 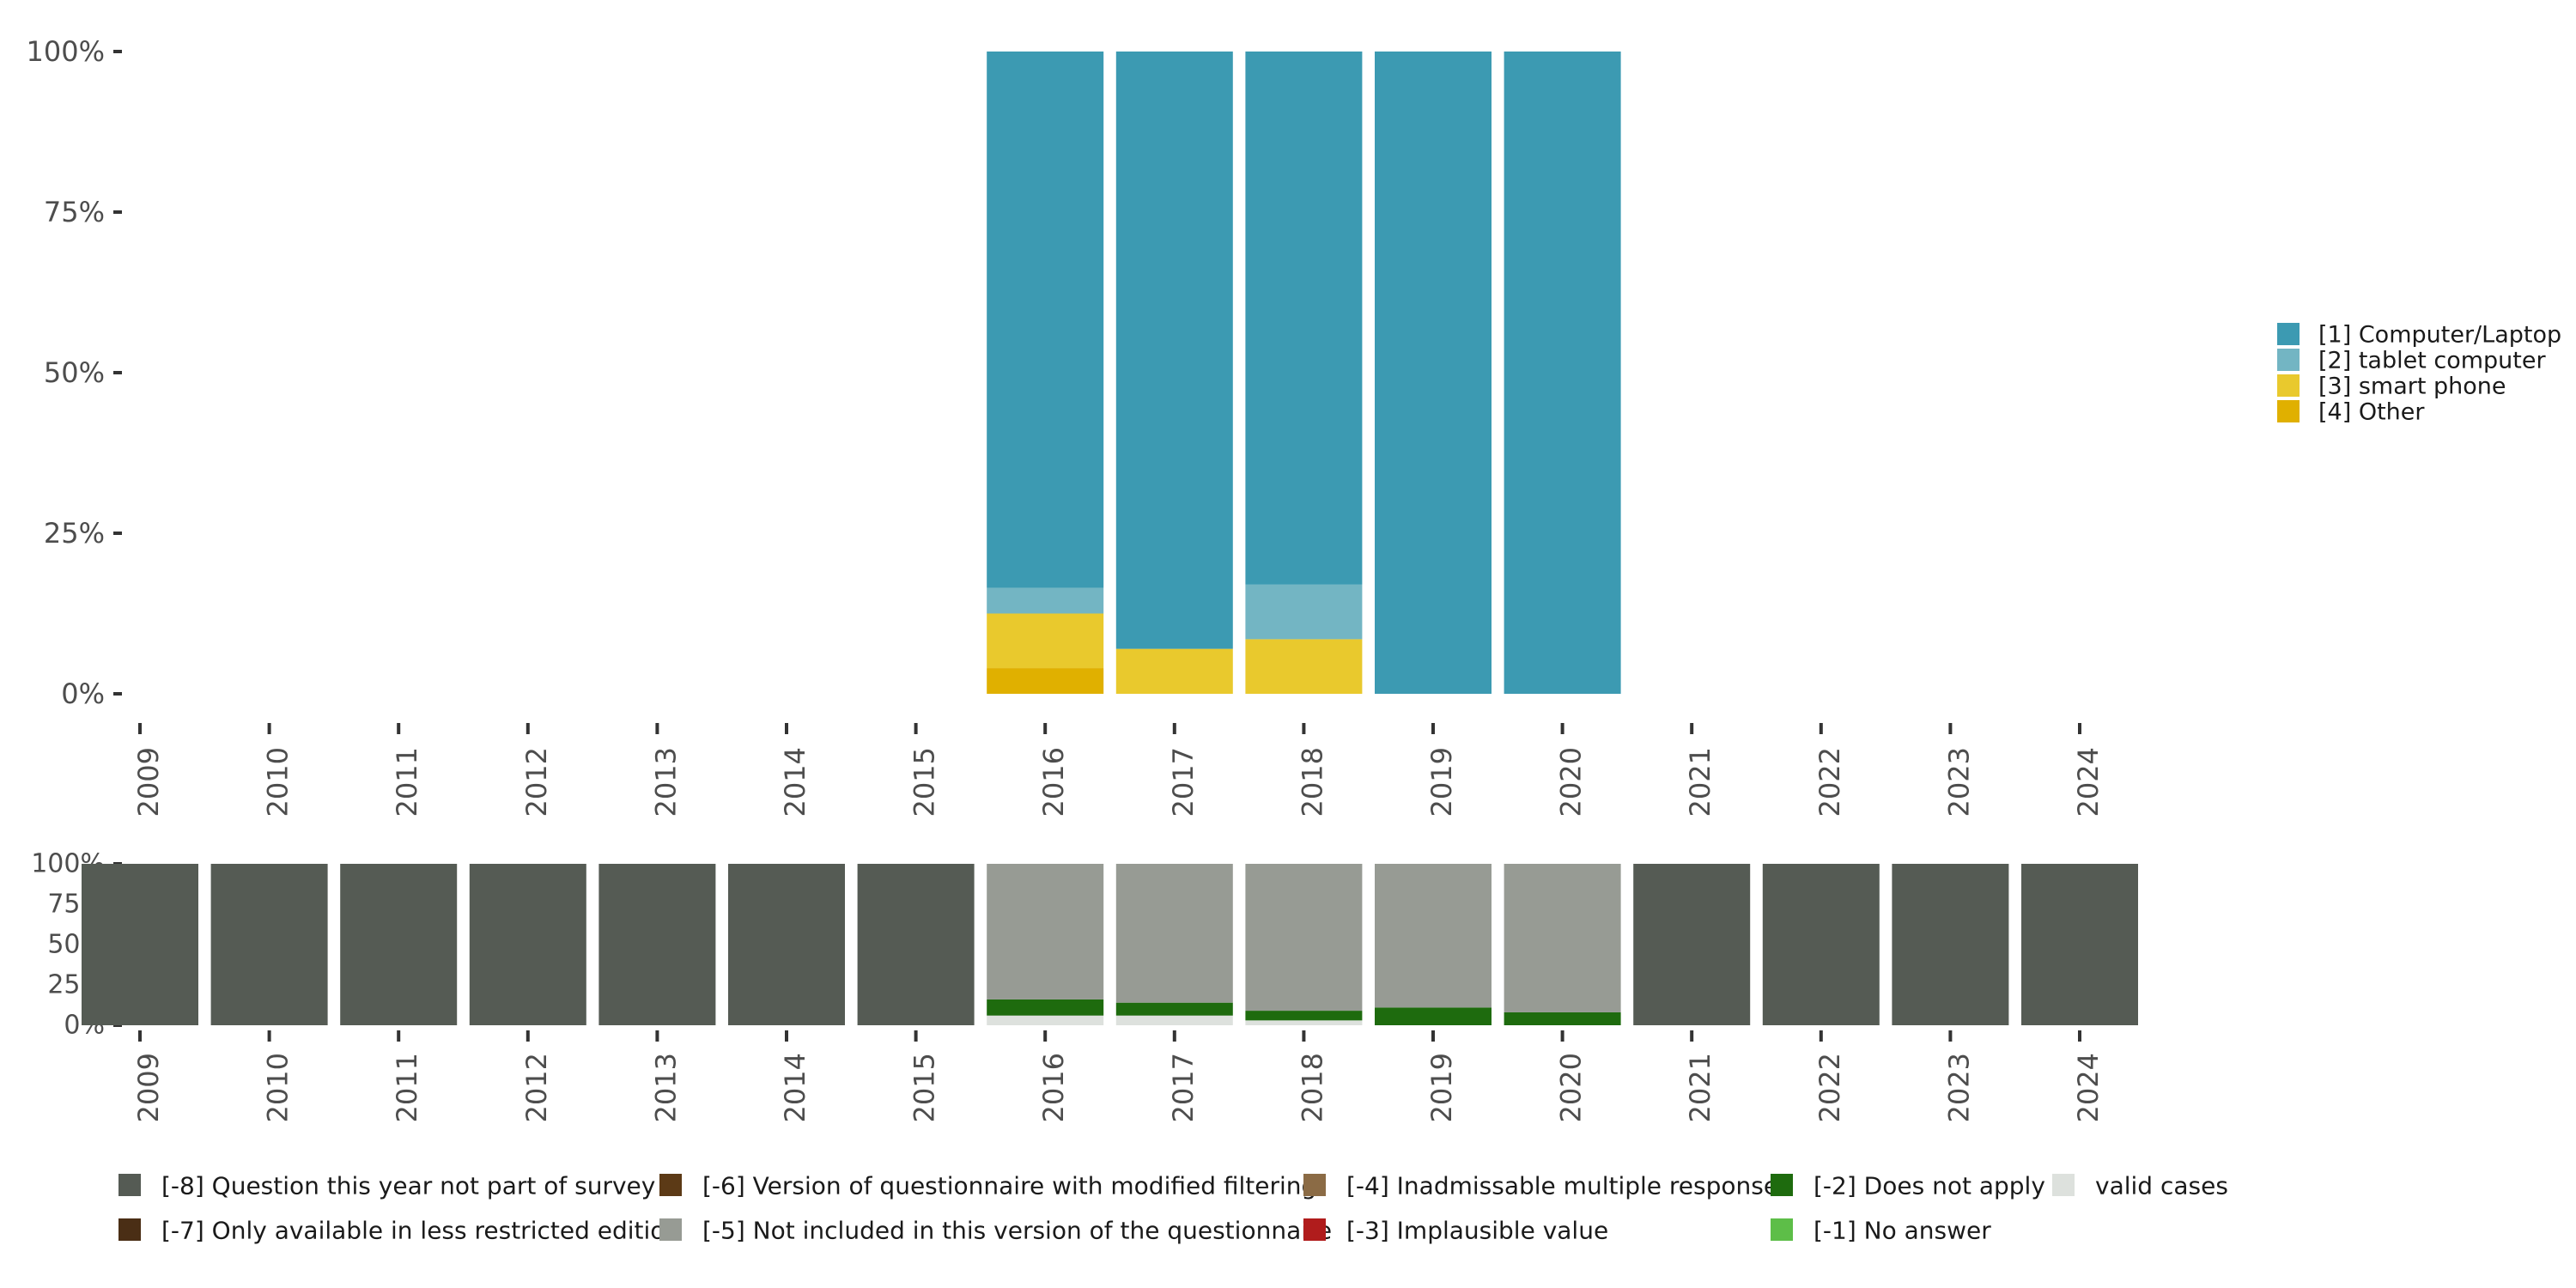 I want to click on top-xtick-label: 2021, so click(x=1700, y=782).